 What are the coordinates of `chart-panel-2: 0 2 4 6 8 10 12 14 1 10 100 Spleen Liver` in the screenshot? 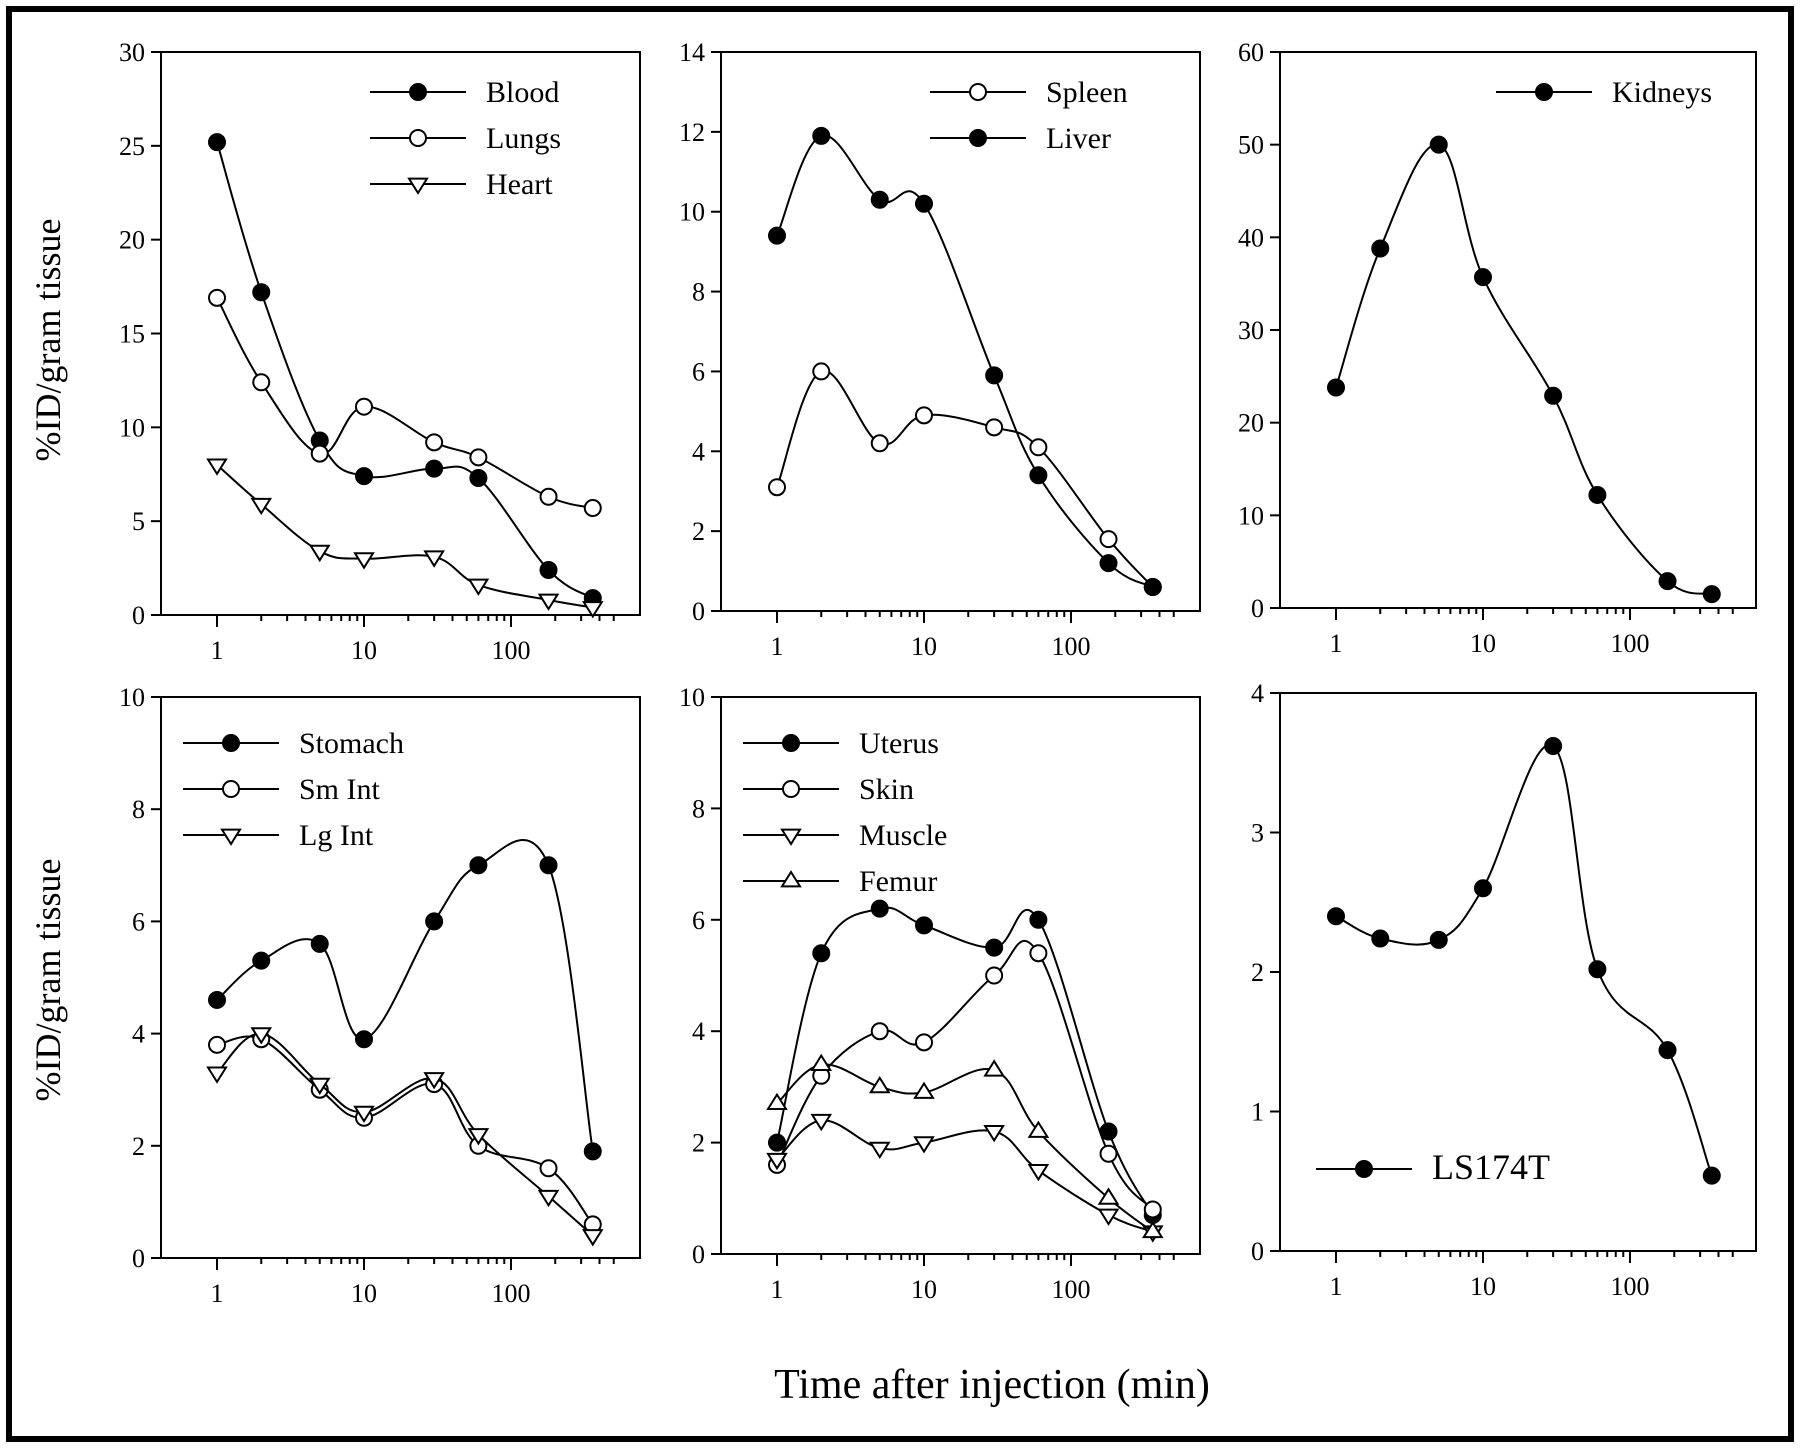 It's located at (940, 349).